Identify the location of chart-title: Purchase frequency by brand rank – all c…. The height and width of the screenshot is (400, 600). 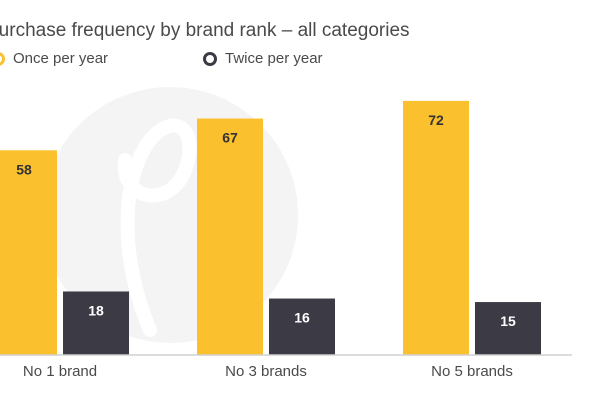
(205, 30).